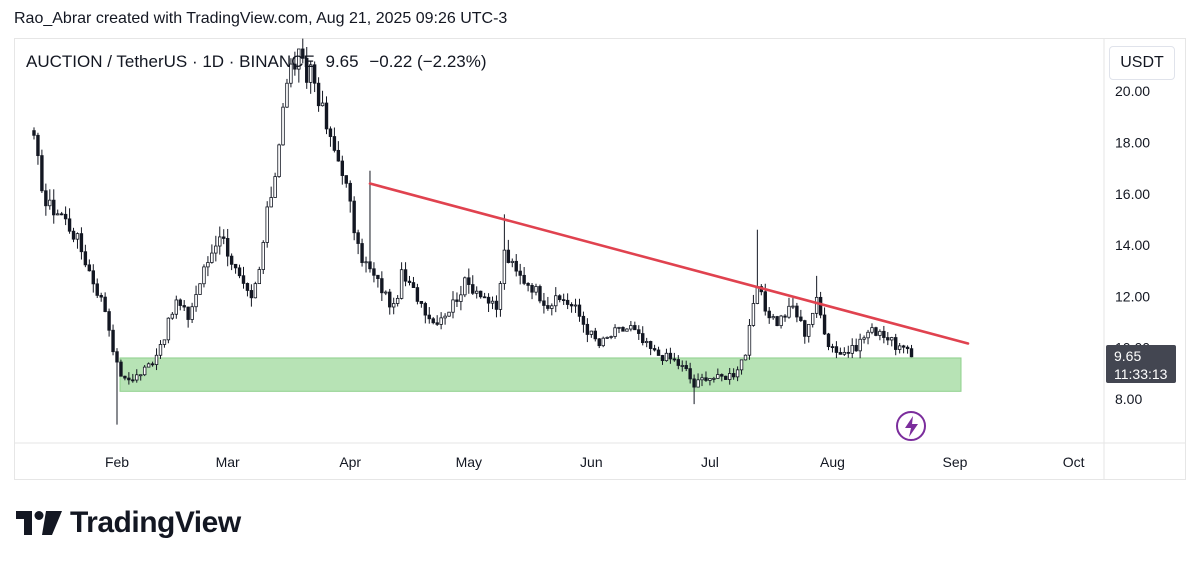  Describe the element at coordinates (1142, 63) in the screenshot. I see `currency-button: USDT` at that location.